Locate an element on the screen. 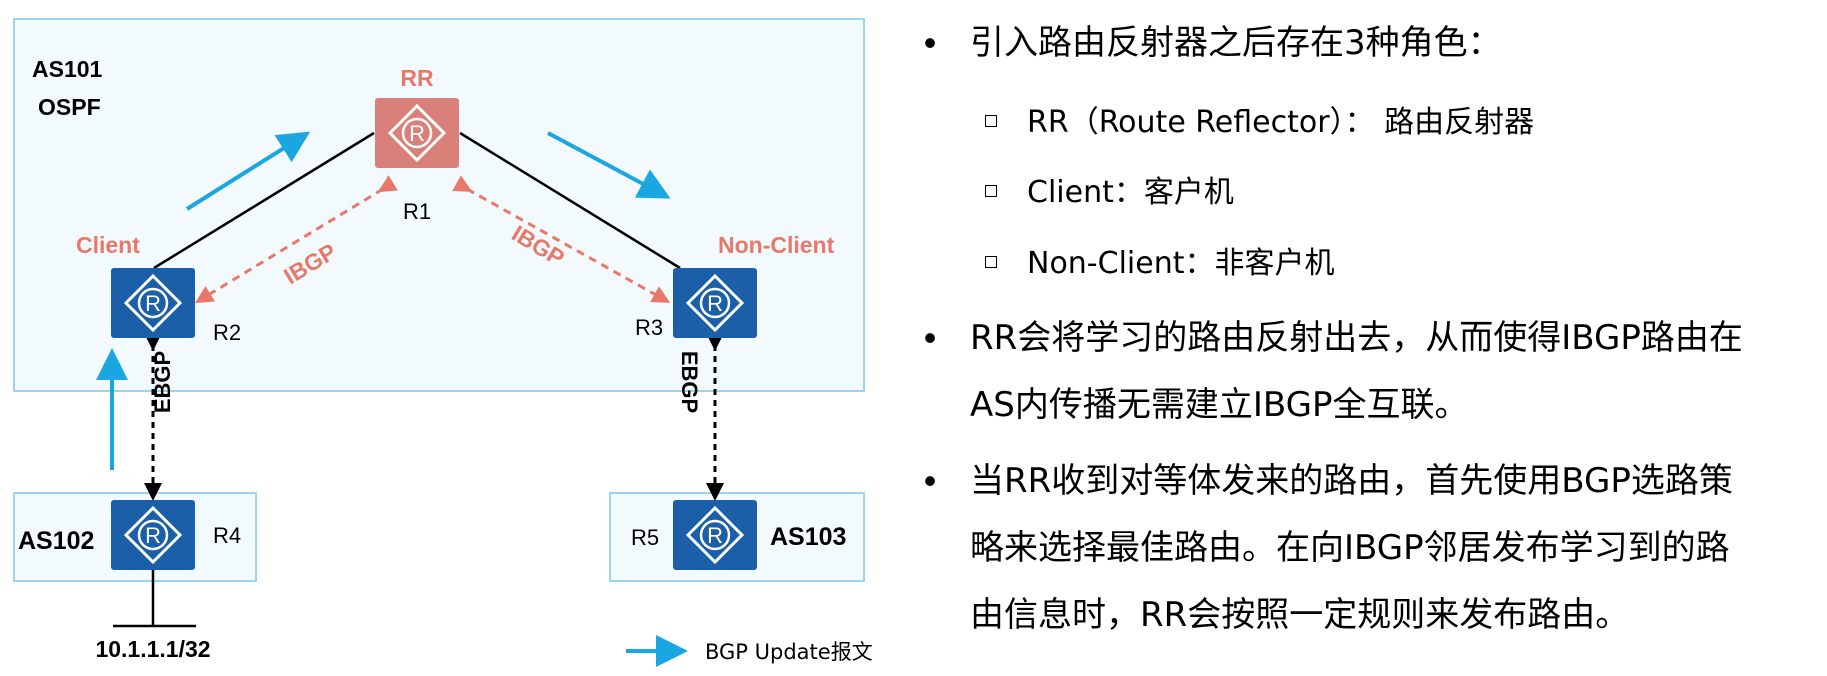 This screenshot has width=1827, height=676. prefix-label: 10.1.1.1/32 is located at coordinates (152, 649).